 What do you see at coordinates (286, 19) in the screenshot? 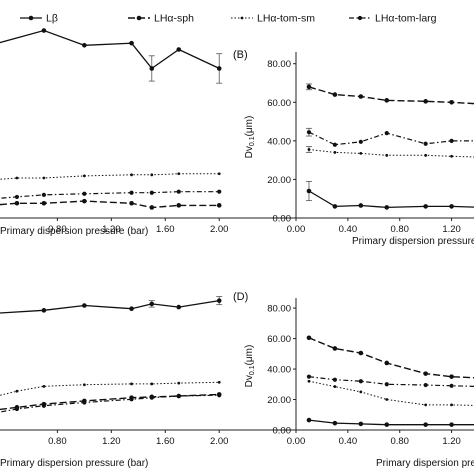
I see `legend-label: LHα-tom-sm` at bounding box center [286, 19].